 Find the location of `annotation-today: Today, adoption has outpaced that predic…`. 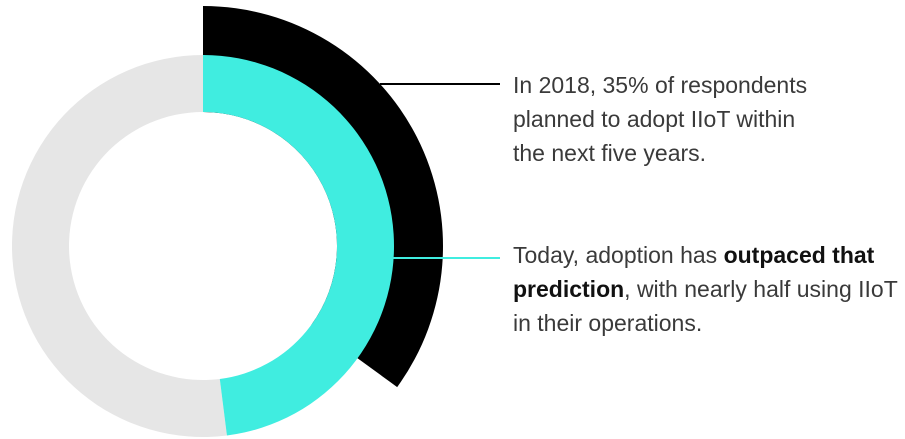

annotation-today: Today, adoption has outpaced that predic… is located at coordinates (705, 289).